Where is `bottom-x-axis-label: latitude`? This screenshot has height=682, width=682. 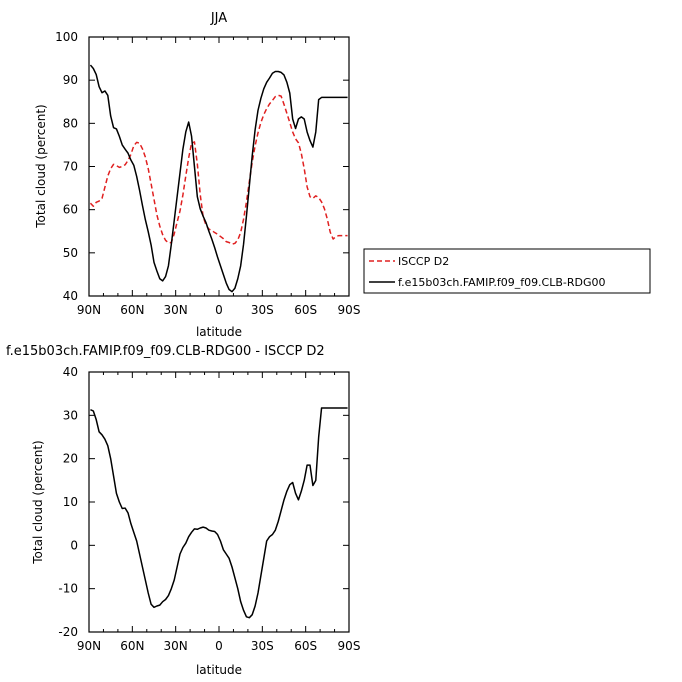 bottom-x-axis-label: latitude is located at coordinates (219, 670).